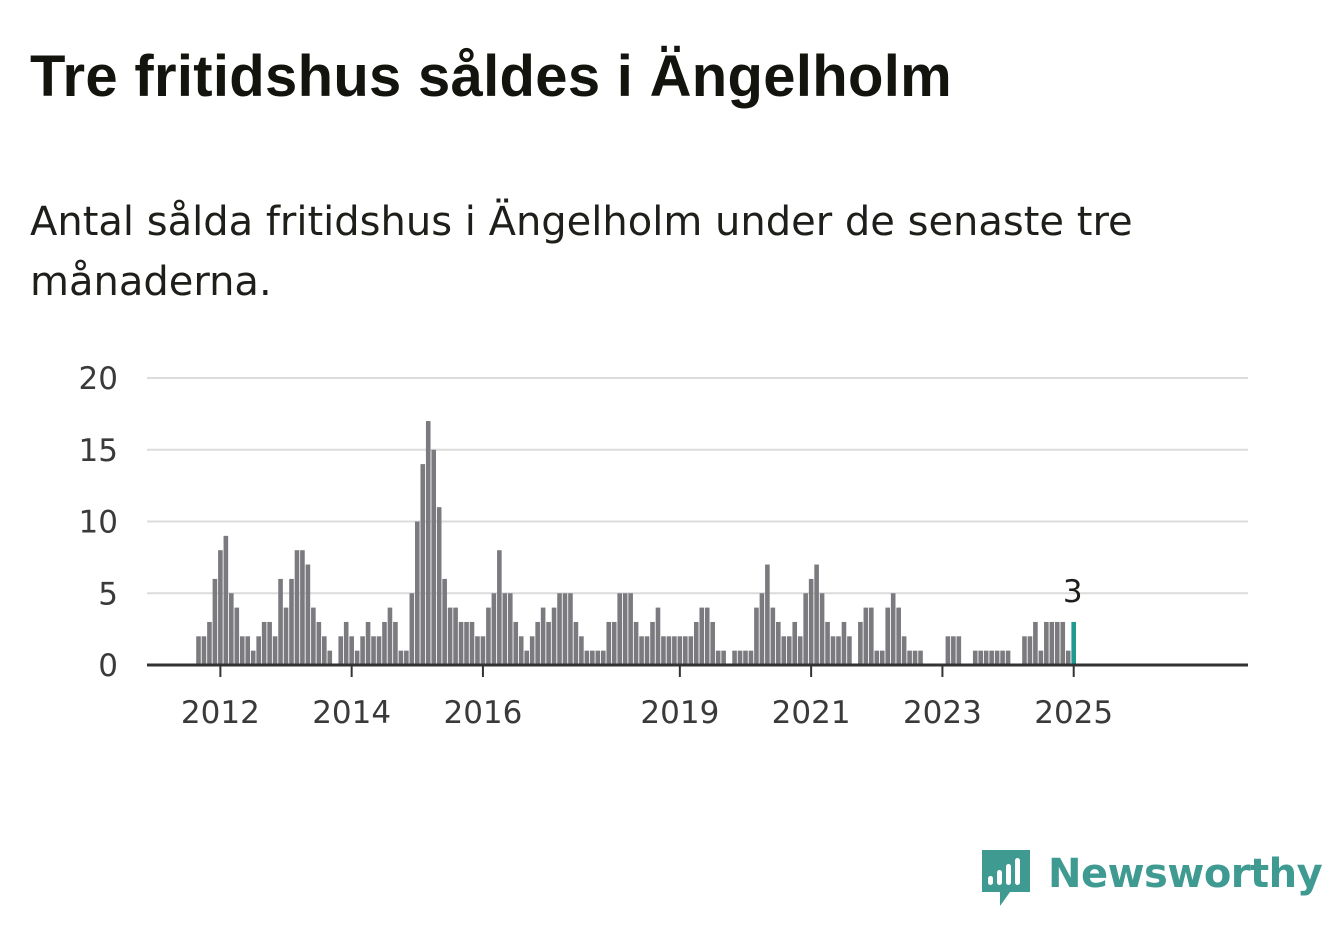  Describe the element at coordinates (98, 379) in the screenshot. I see `y-tick-label: 20` at that location.